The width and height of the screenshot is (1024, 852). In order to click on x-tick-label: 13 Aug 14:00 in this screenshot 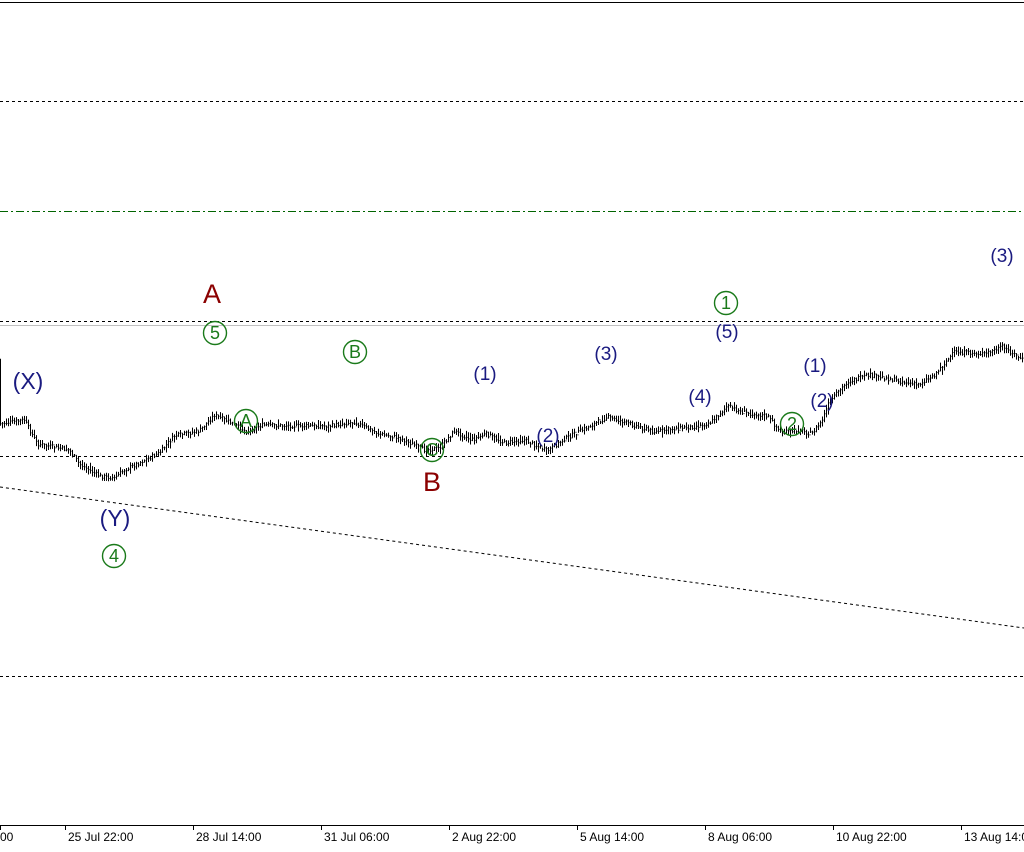, I will do `click(994, 837)`.